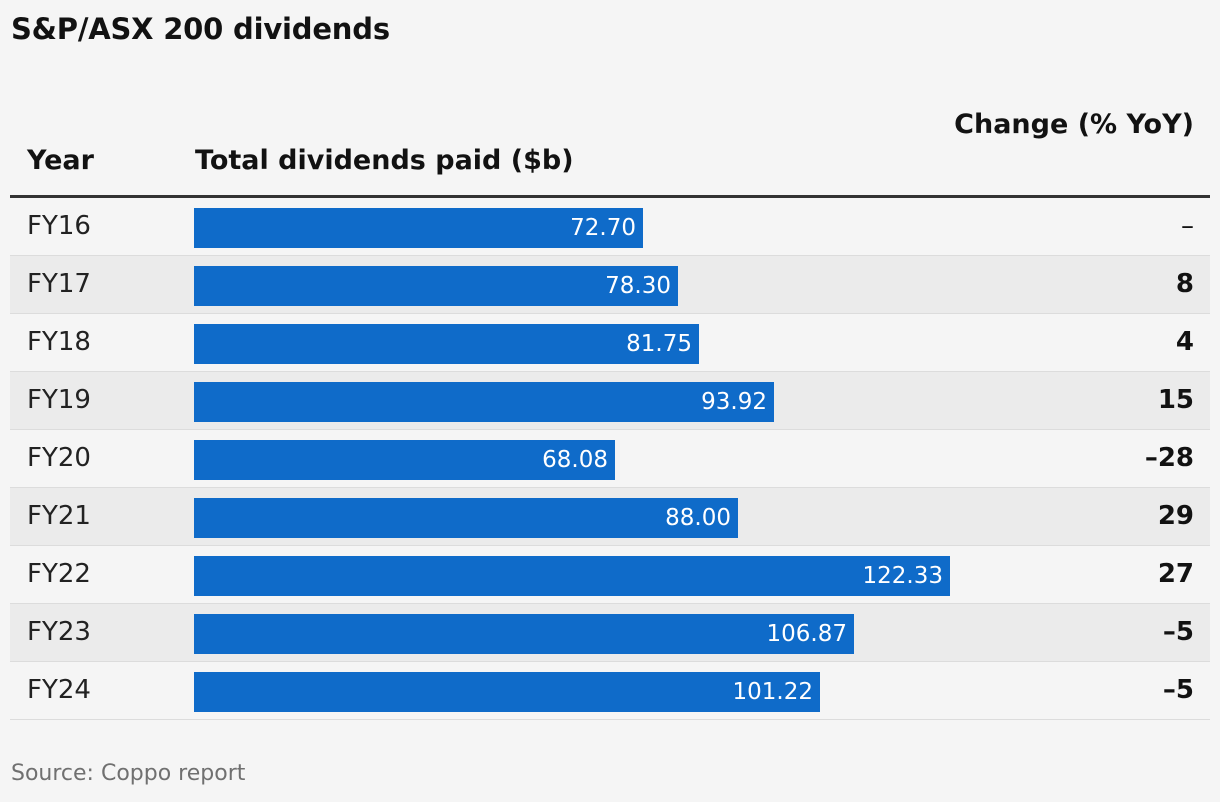 Image resolution: width=1220 pixels, height=802 pixels. I want to click on bar-value-label: 68.08, so click(575, 460).